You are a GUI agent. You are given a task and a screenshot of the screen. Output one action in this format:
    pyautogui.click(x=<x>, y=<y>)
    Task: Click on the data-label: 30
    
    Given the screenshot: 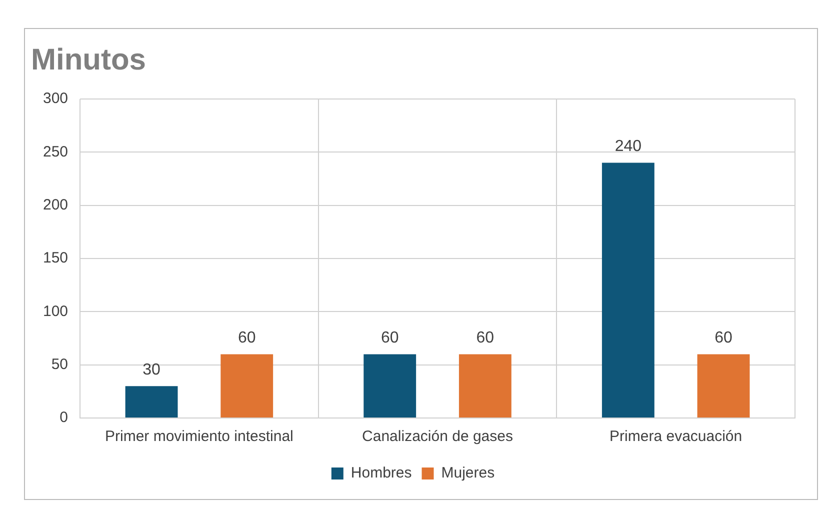 What is the action you would take?
    pyautogui.click(x=151, y=370)
    